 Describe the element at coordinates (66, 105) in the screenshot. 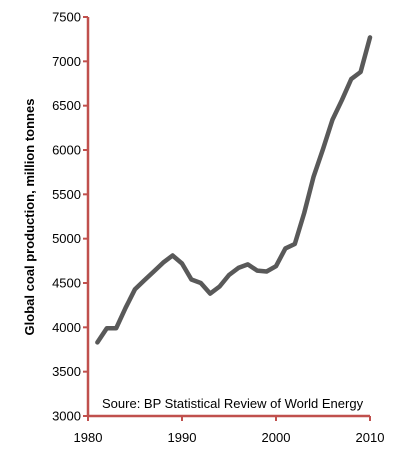

I see `y-tick-label: 6500` at that location.